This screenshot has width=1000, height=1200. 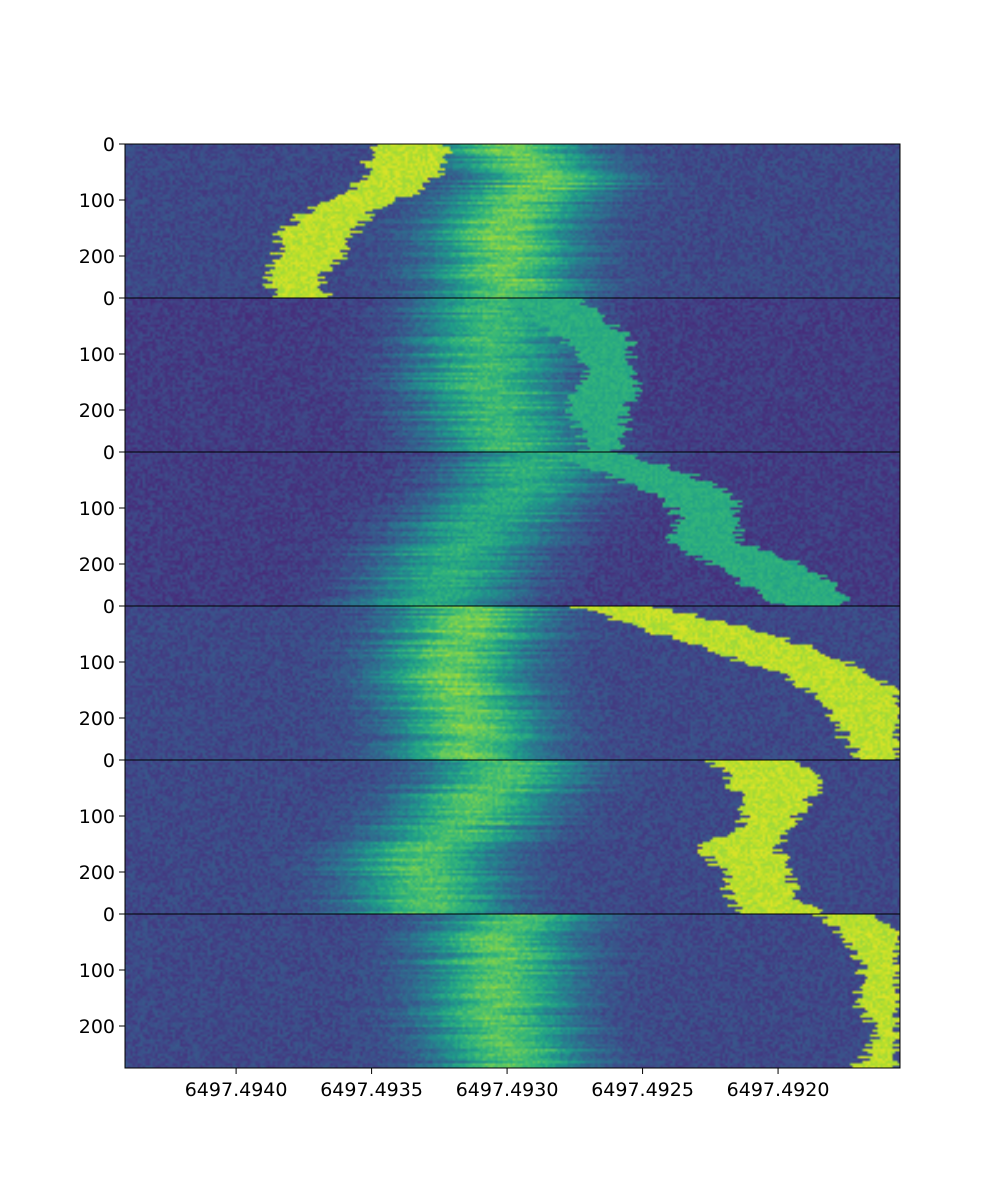 I want to click on x-tick-label: 6497.4925, so click(x=642, y=1090).